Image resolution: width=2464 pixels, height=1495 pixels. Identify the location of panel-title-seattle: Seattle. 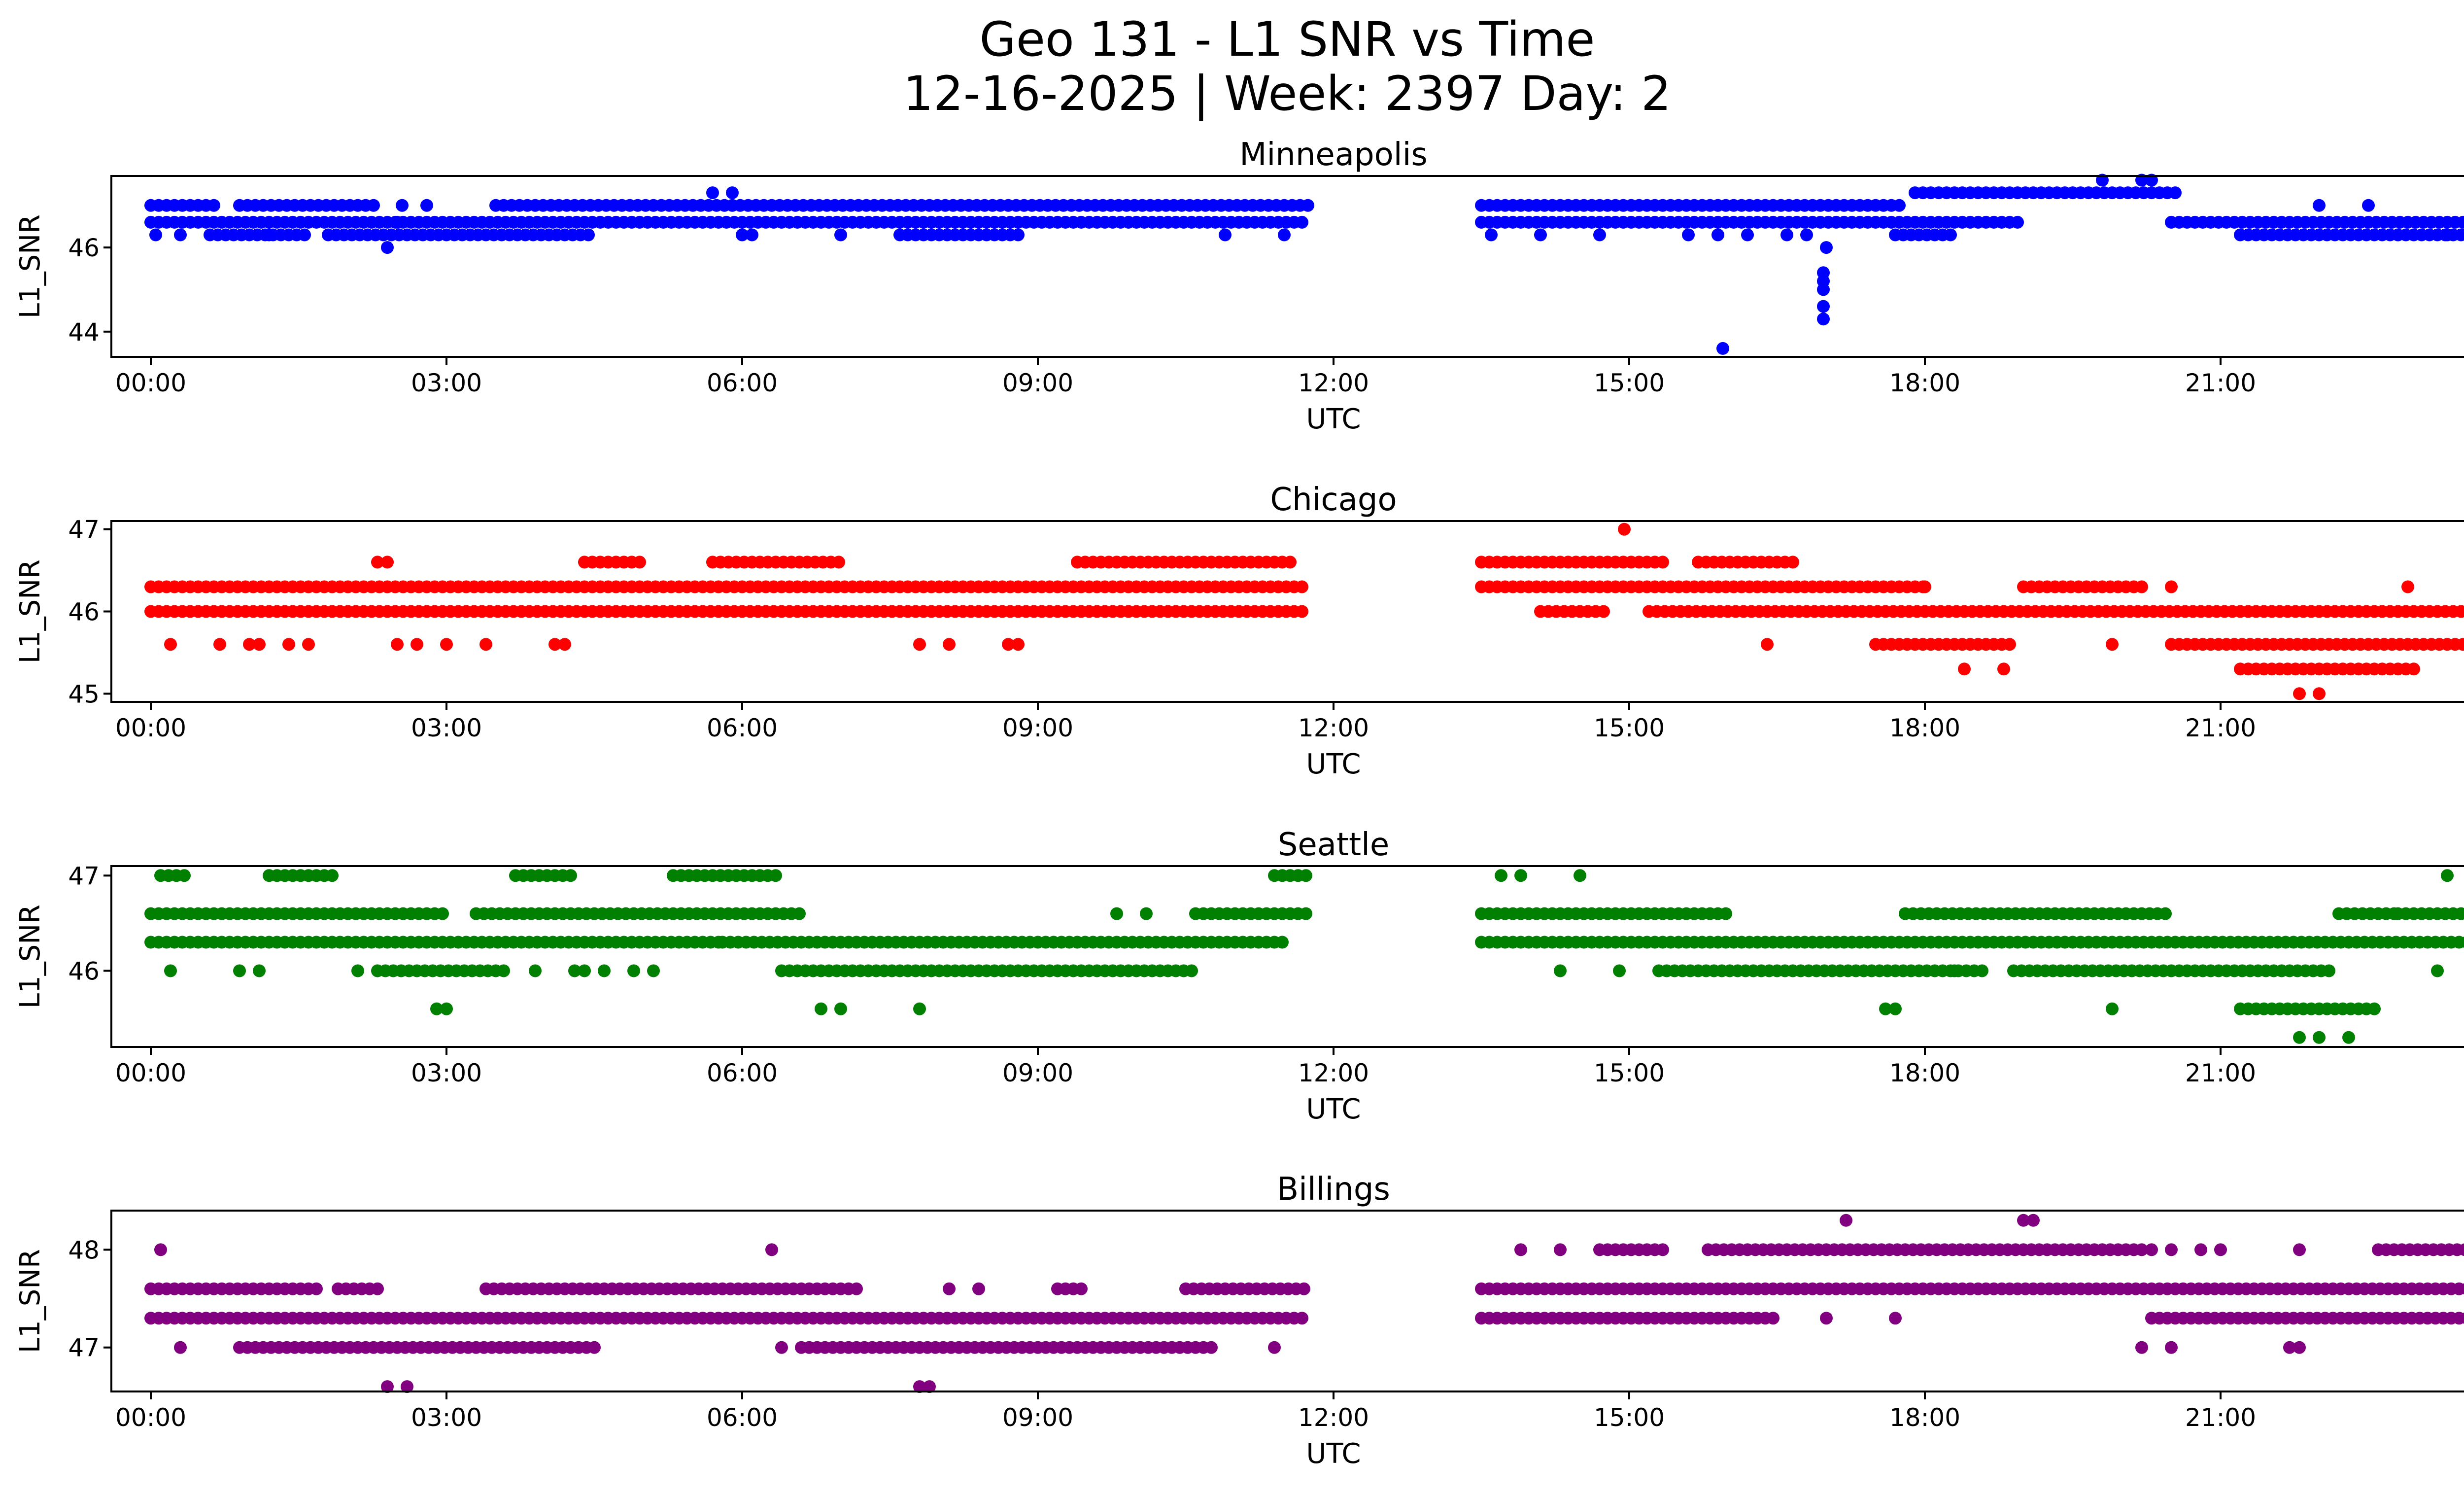
(1334, 845).